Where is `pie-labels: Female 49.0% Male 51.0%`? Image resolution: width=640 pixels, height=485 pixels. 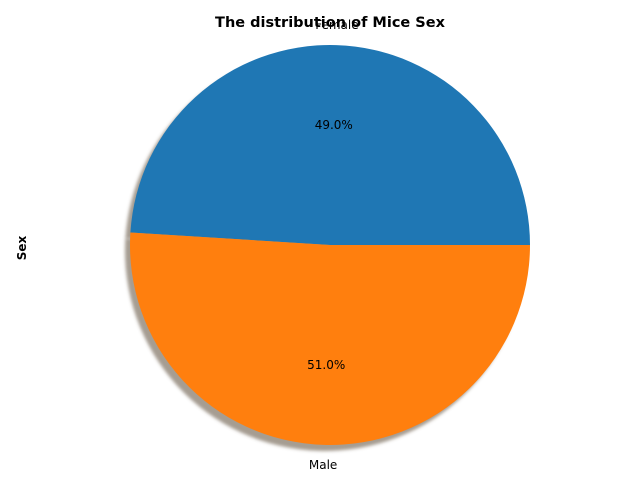
pie-labels: Female 49.0% Male 51.0% is located at coordinates (332, 245).